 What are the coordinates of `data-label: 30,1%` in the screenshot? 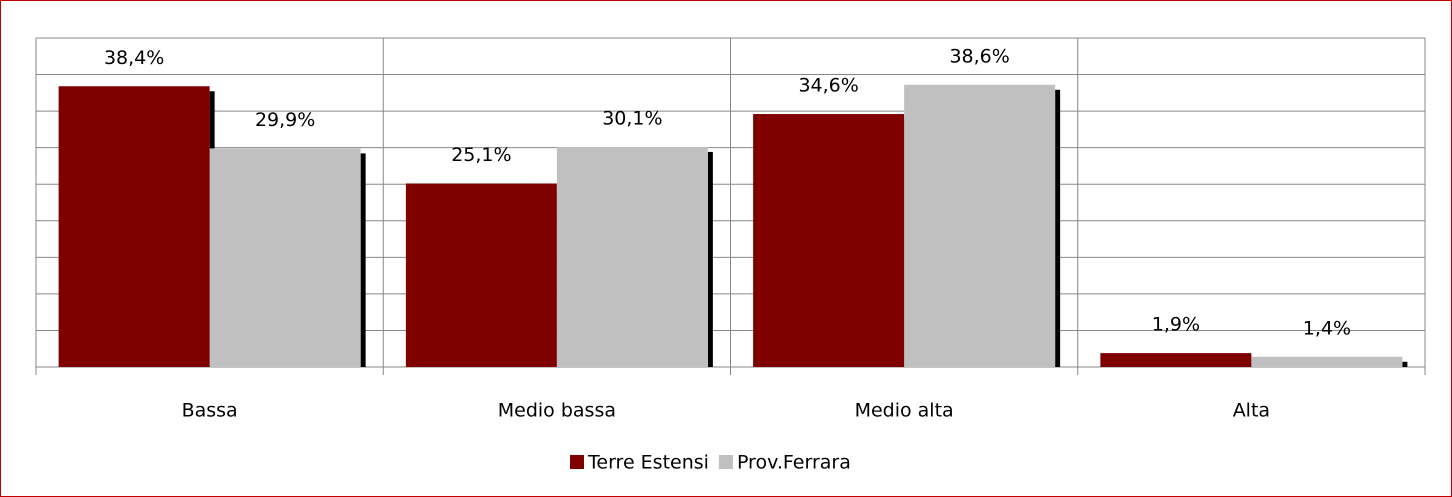 It's located at (632, 118).